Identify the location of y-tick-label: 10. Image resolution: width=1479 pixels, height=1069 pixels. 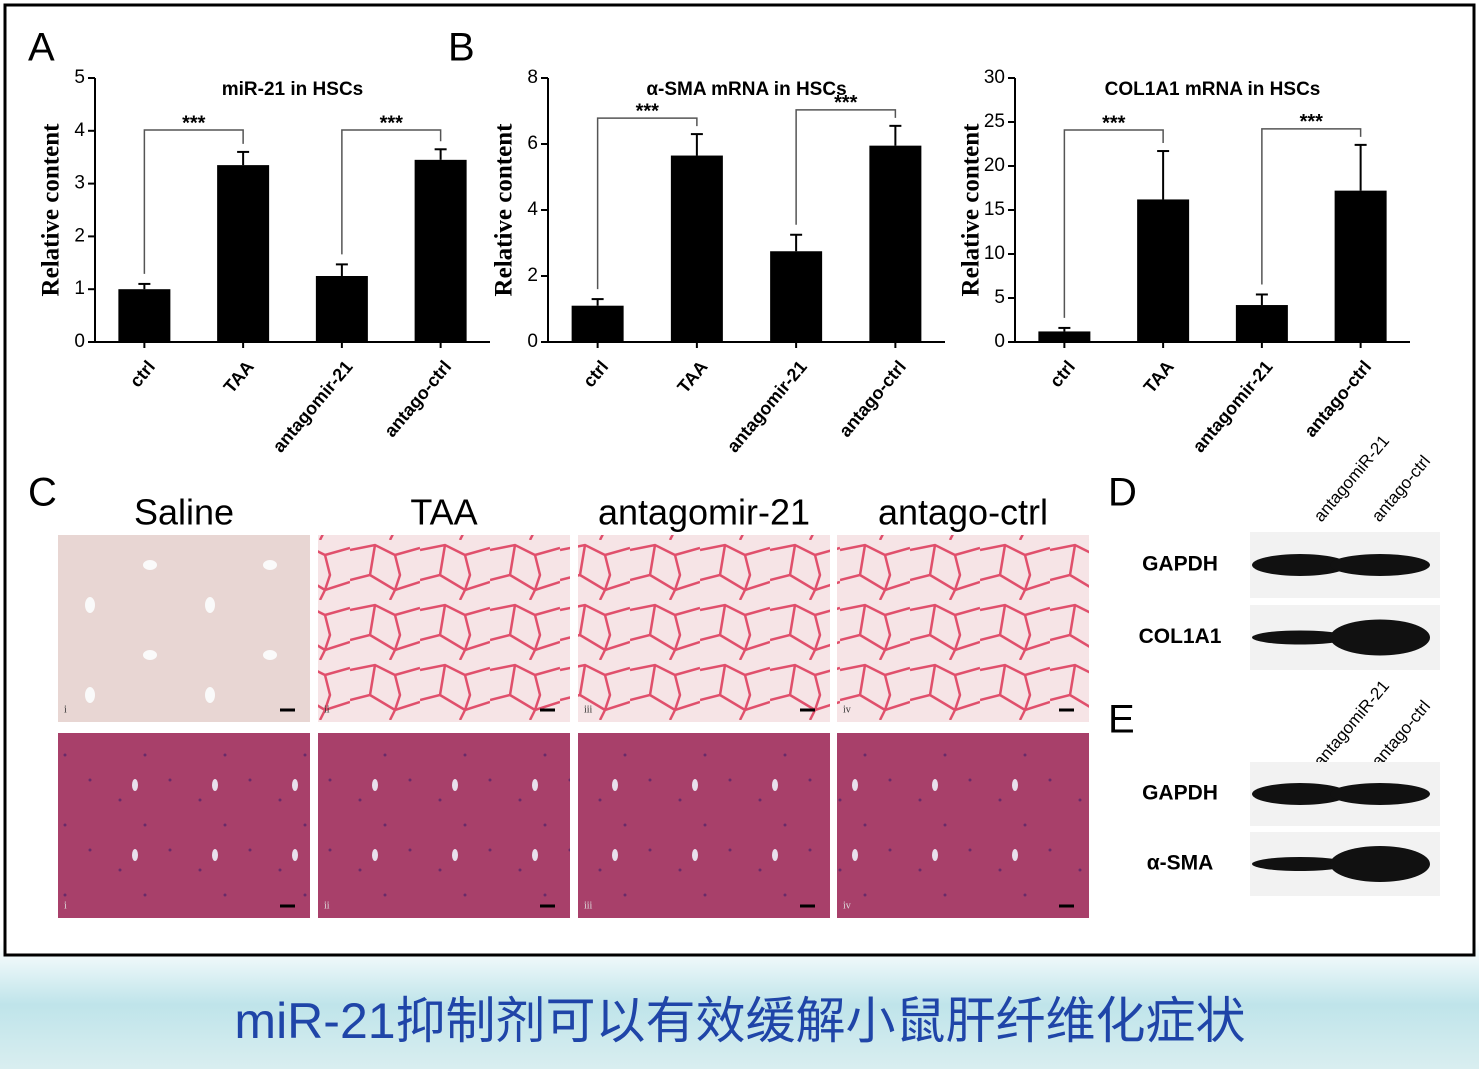
(994, 253).